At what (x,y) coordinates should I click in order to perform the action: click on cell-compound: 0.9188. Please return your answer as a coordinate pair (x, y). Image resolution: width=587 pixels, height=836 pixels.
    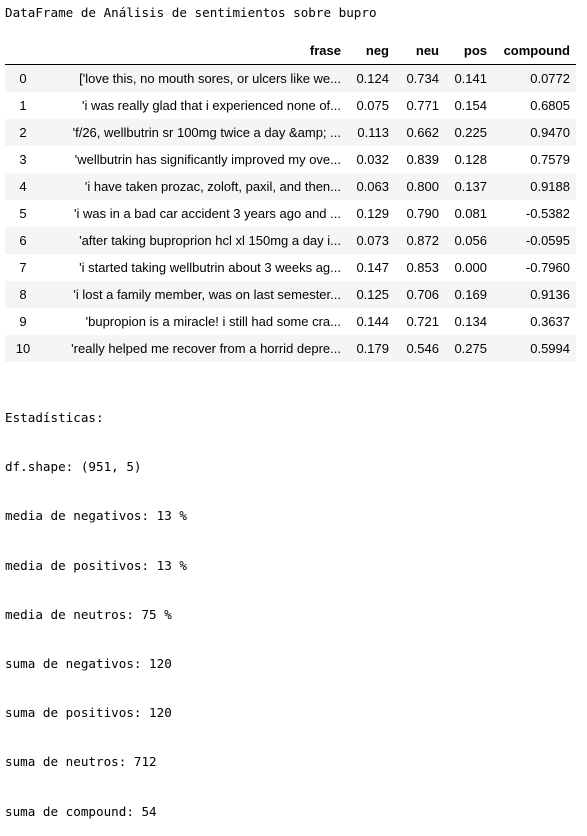
    Looking at the image, I should click on (550, 186).